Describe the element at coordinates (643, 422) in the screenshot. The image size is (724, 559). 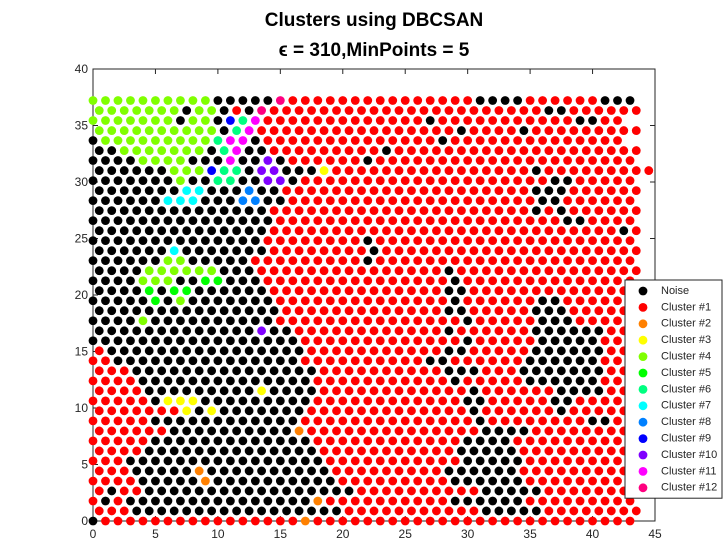
I see `legend-marker` at that location.